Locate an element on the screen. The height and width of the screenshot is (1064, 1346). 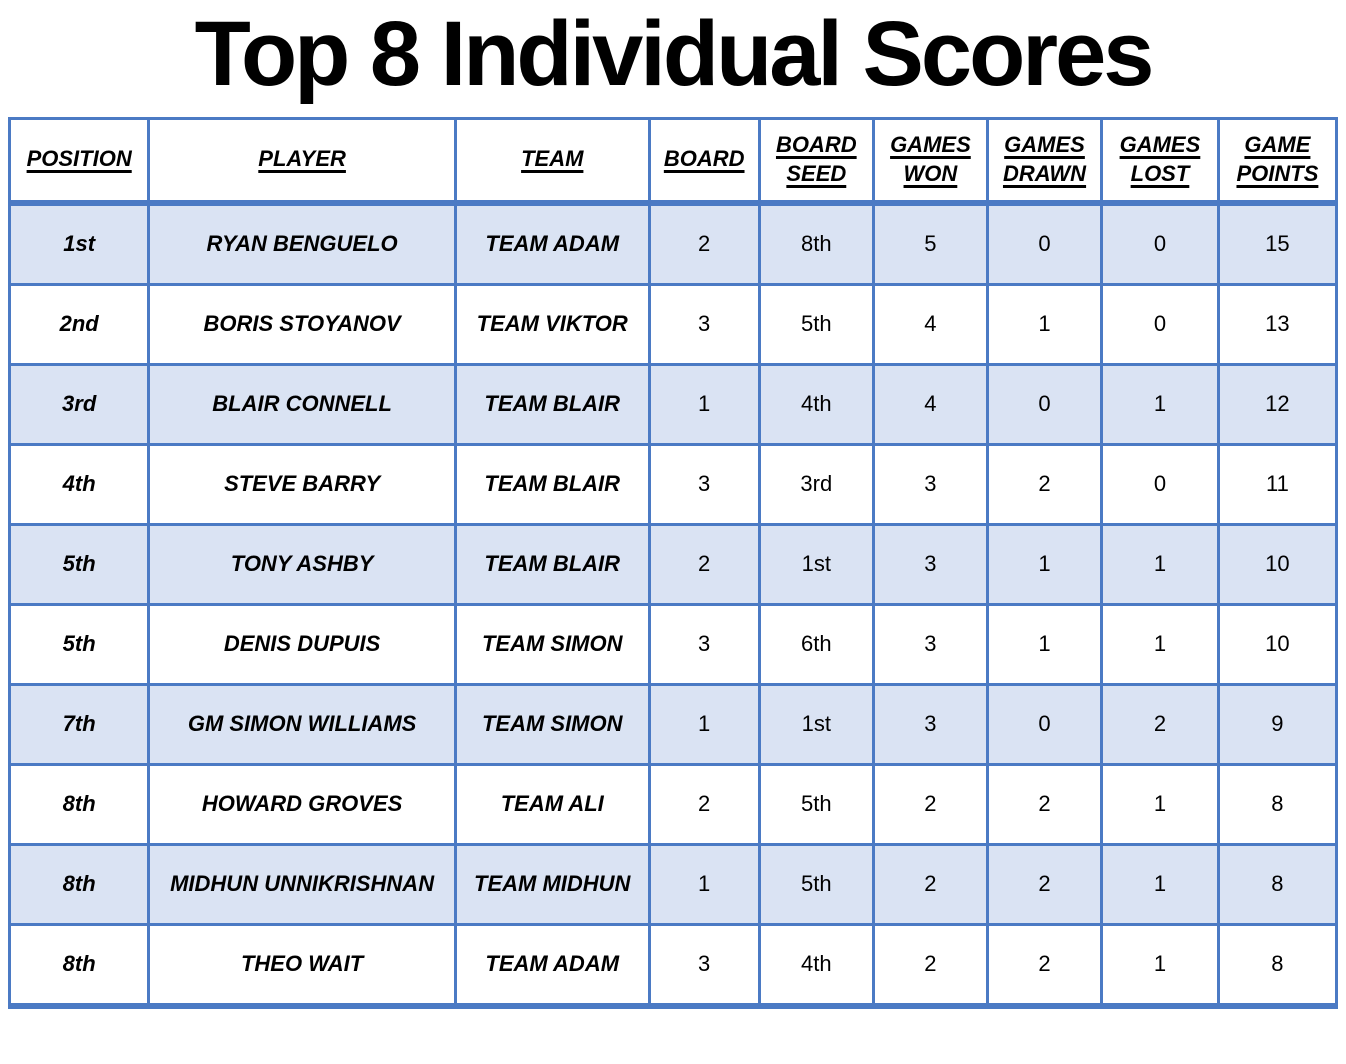
cell-team: TEAM VIKTOR is located at coordinates (552, 324).